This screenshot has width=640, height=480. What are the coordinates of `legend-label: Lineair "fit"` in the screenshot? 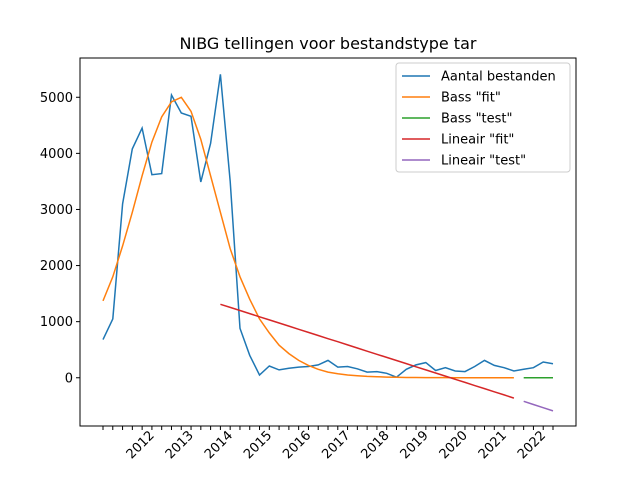 It's located at (477, 140).